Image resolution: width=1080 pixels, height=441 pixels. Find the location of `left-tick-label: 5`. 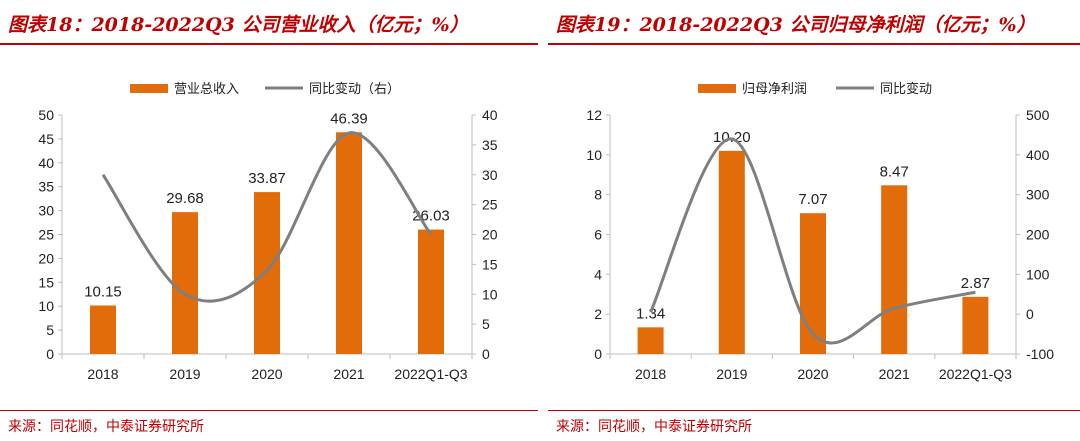

left-tick-label: 5 is located at coordinates (50, 330).